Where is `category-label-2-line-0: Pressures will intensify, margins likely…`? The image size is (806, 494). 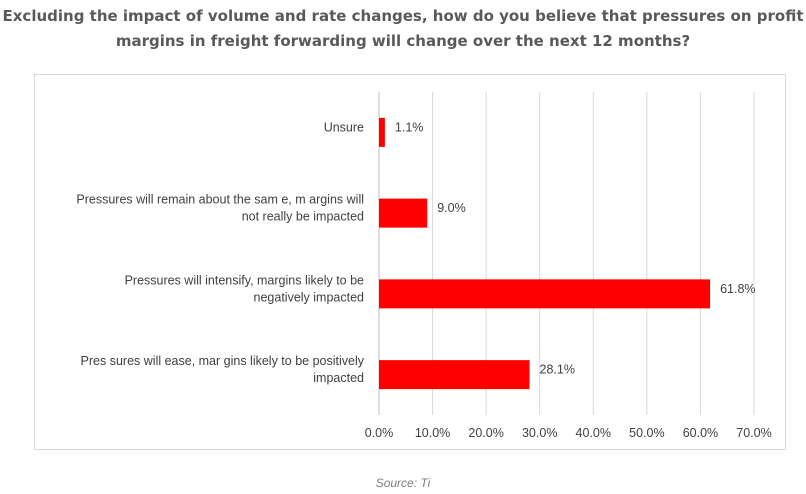 category-label-2-line-0: Pressures will intensify, margins likely… is located at coordinates (244, 280).